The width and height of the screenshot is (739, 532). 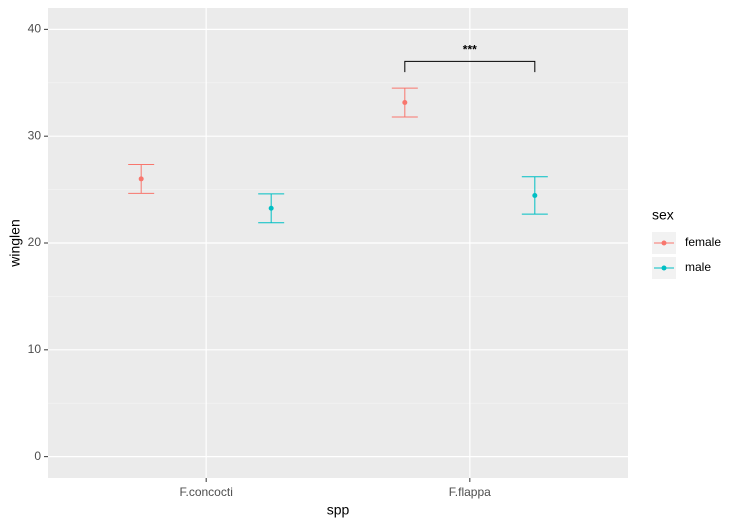 I want to click on legend-label: female, so click(x=703, y=242).